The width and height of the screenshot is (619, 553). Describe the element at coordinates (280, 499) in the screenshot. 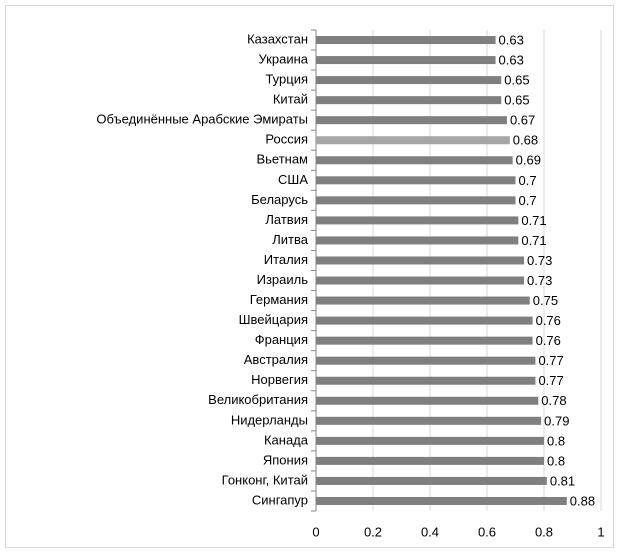

I see `y-tick-label: Сингапур` at that location.